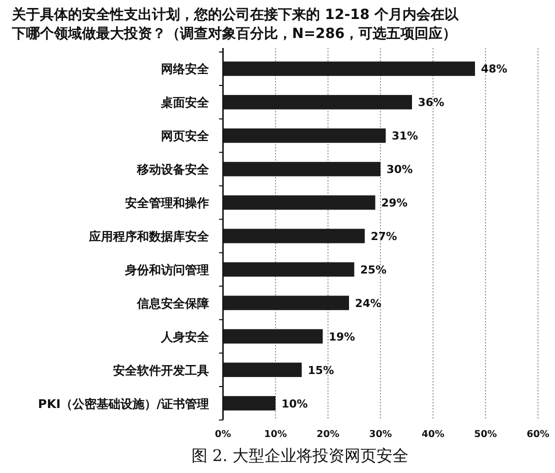  What do you see at coordinates (161, 370) in the screenshot?
I see `y-tick-label: 安全软件开发工具` at bounding box center [161, 370].